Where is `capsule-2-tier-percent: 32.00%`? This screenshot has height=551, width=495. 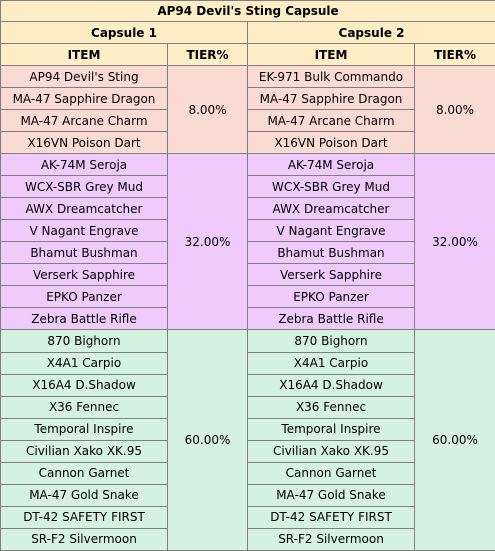
capsule-2-tier-percent: 32.00% is located at coordinates (454, 242).